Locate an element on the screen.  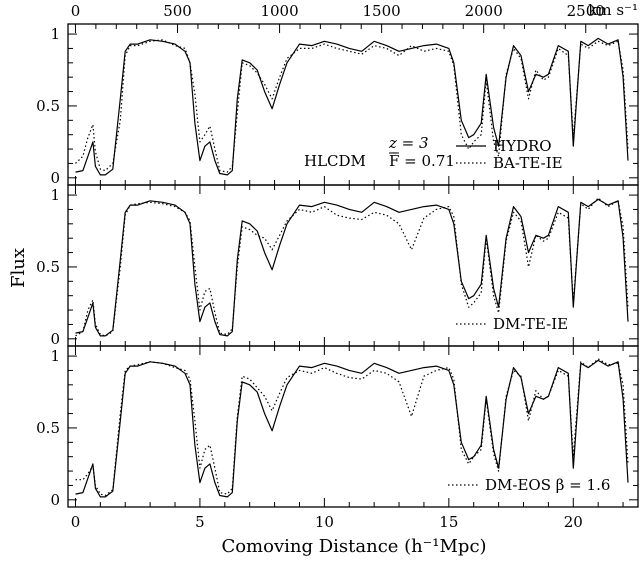
redshift-label: z = 3 is located at coordinates (408, 143).